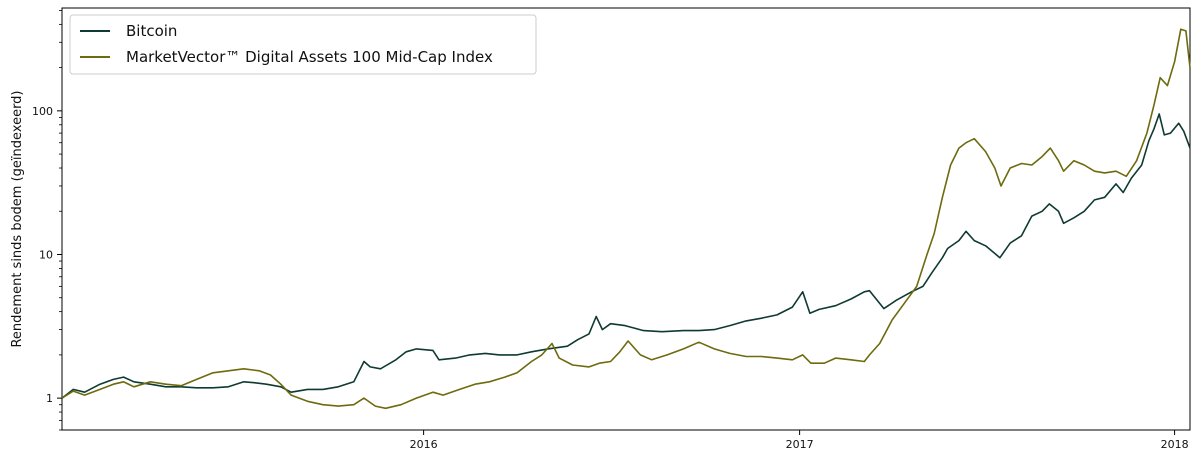 This screenshot has width=1200, height=459. I want to click on legend-box, so click(303, 44).